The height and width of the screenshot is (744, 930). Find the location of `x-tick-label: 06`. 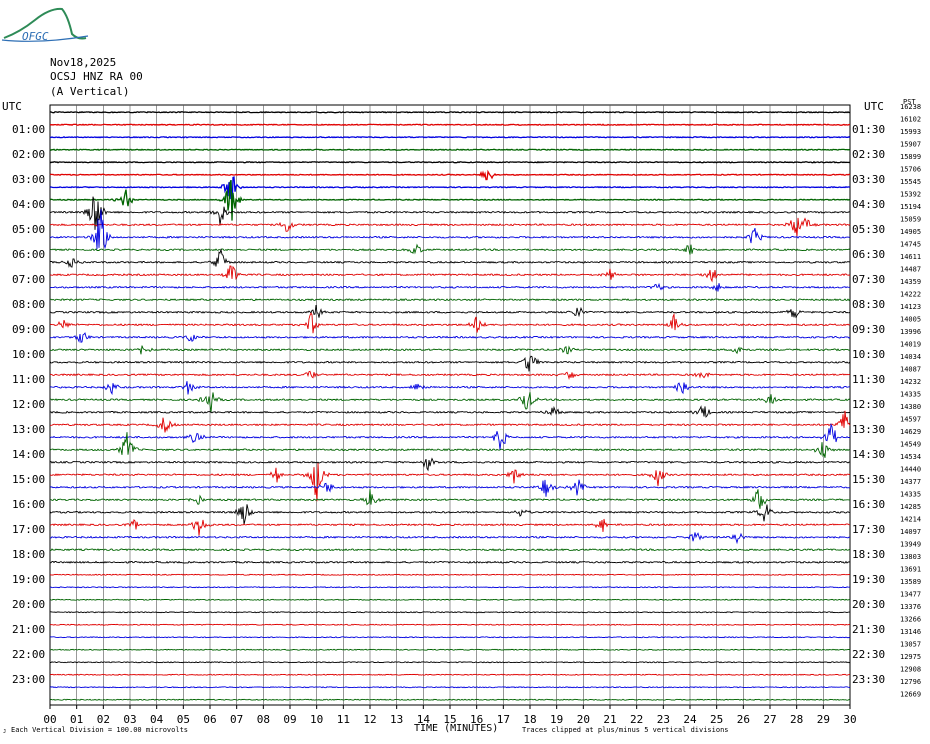

x-tick-label: 06 is located at coordinates (209, 719).